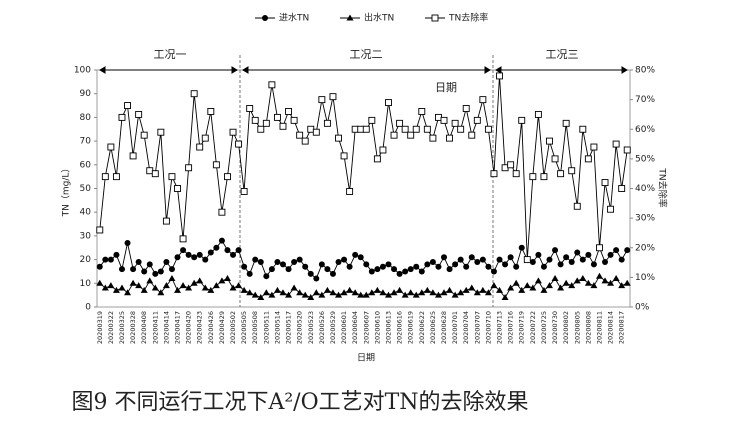 This screenshot has width=736, height=424. Describe the element at coordinates (468, 18) in the screenshot. I see `legend-label: TN去除率` at that location.